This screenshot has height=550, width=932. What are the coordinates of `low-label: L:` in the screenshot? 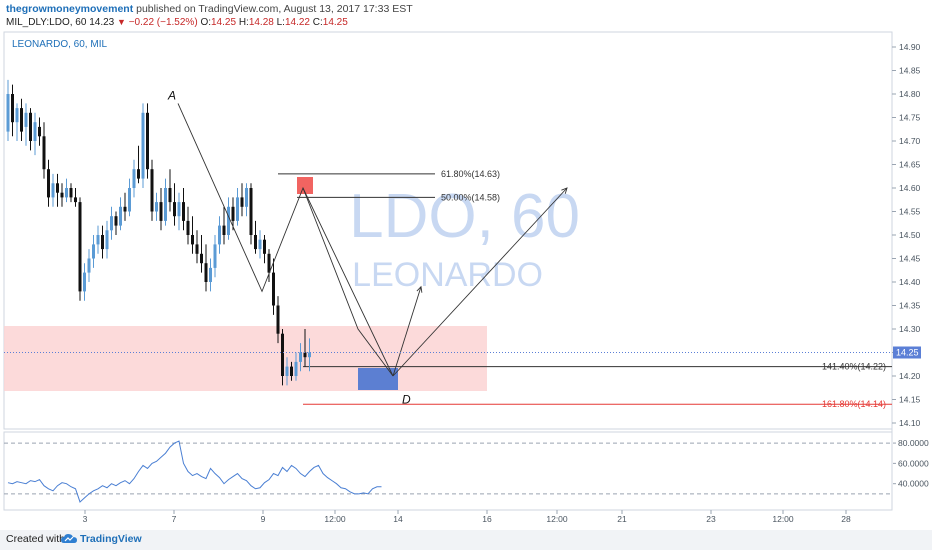 It's located at (280, 22).